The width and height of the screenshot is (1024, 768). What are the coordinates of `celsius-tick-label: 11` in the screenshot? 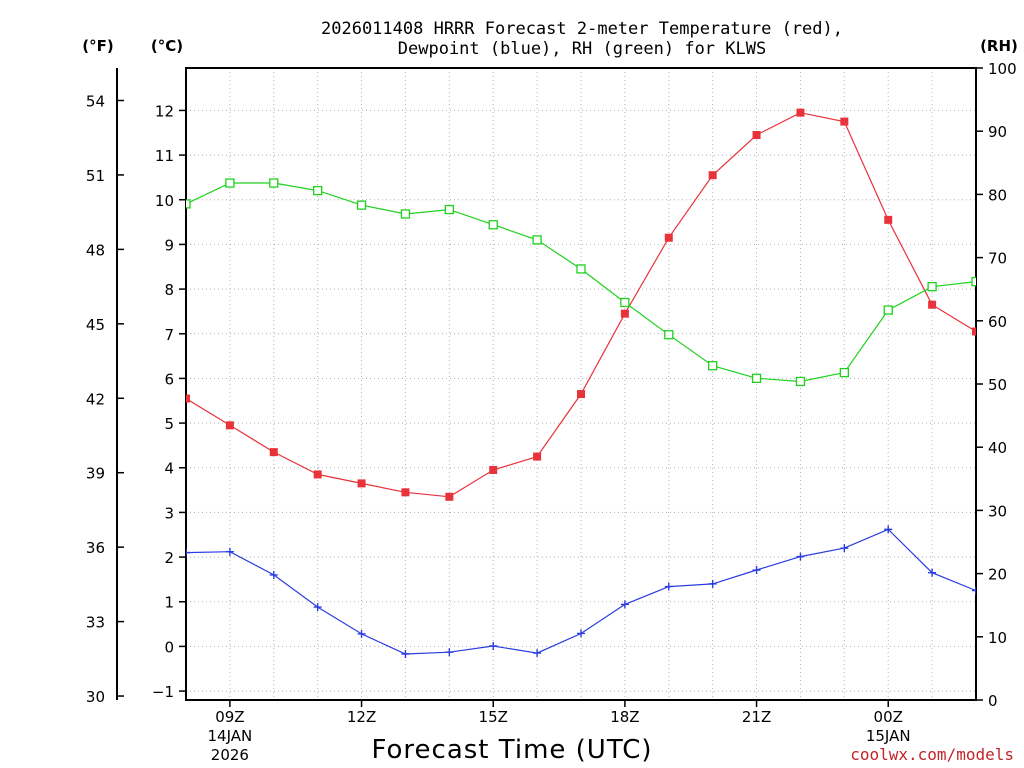 It's located at (164, 156).